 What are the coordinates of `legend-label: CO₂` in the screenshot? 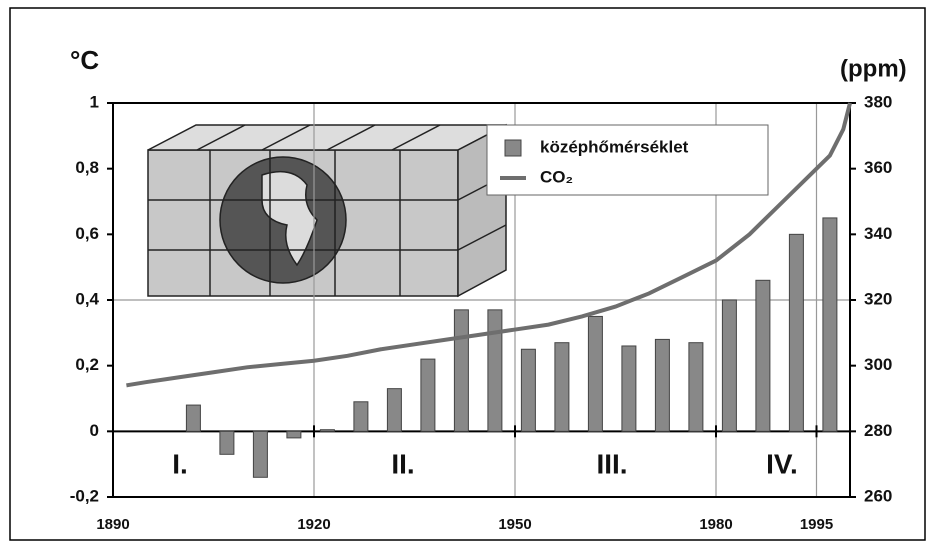 It's located at (556, 176).